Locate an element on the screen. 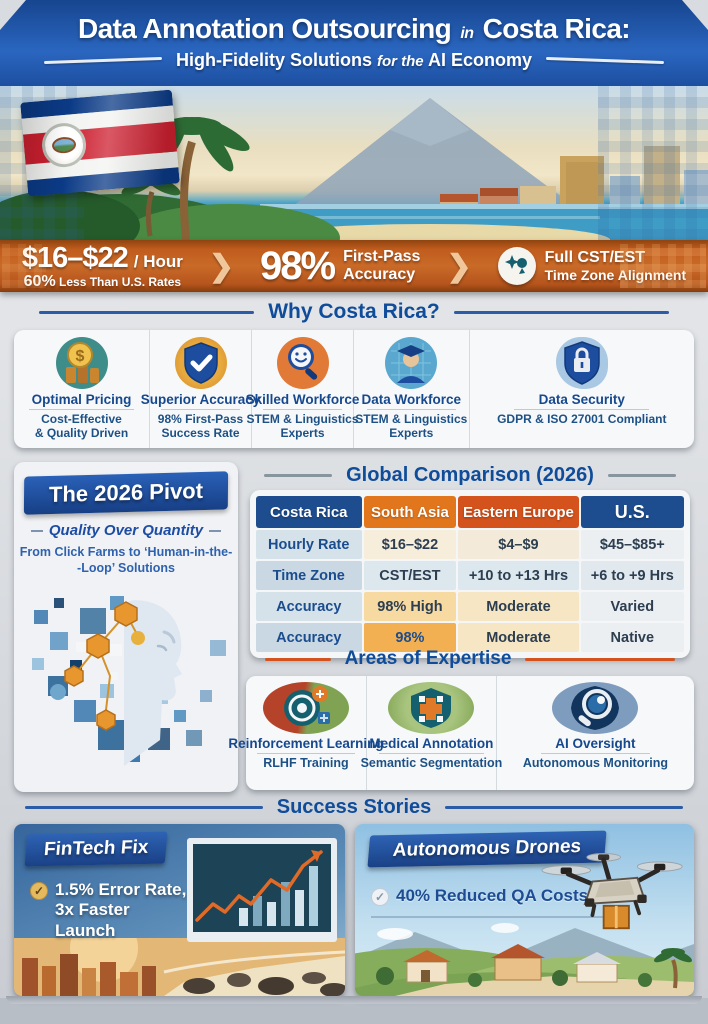 This screenshot has width=708, height=1024. table-row: Accuracy 98% High Moderate Varied is located at coordinates (470, 606).